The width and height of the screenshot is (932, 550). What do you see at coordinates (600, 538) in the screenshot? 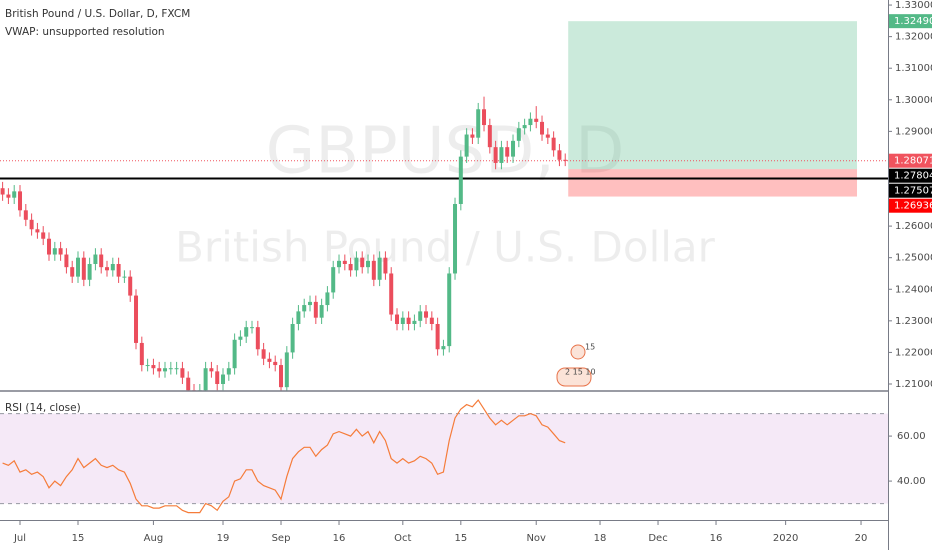
I see `x-tick-label: 18` at bounding box center [600, 538].